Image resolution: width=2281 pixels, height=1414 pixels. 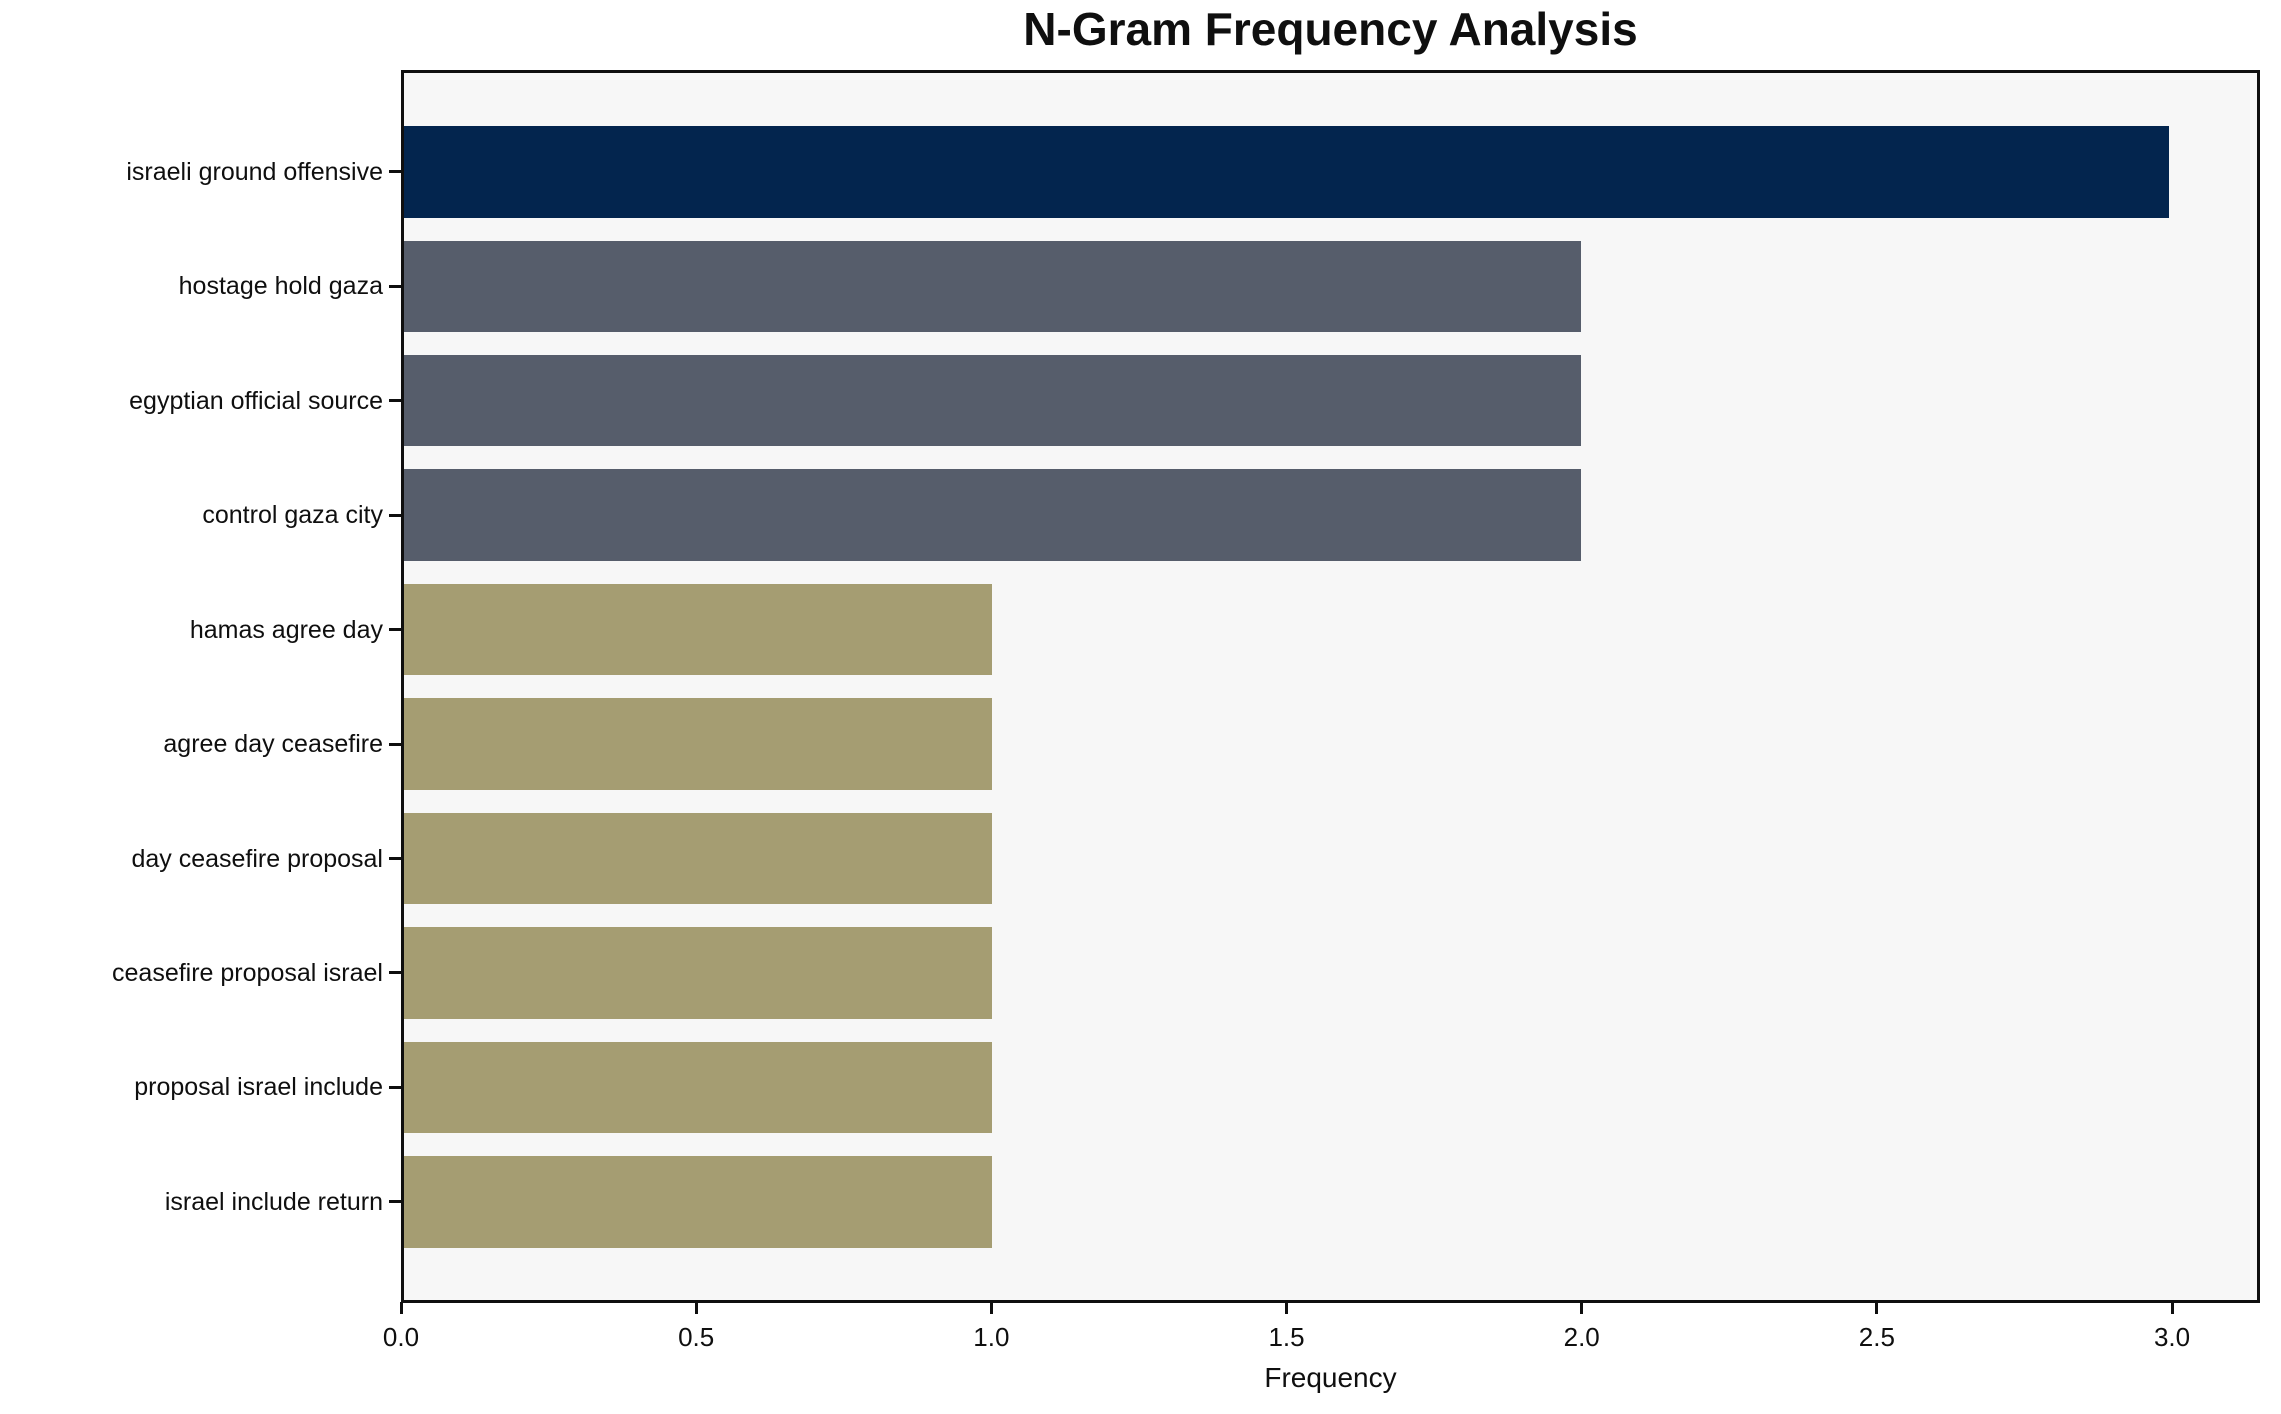 What do you see at coordinates (992, 400) in the screenshot?
I see `bar-egyptian-official-source` at bounding box center [992, 400].